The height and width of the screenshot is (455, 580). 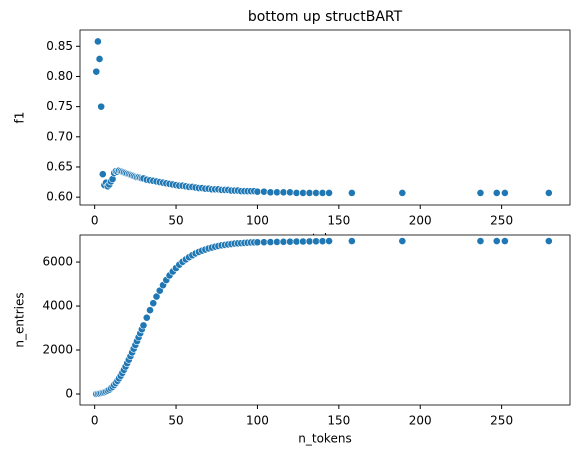 What do you see at coordinates (69, 394) in the screenshot?
I see `y-tick-label: 0` at bounding box center [69, 394].